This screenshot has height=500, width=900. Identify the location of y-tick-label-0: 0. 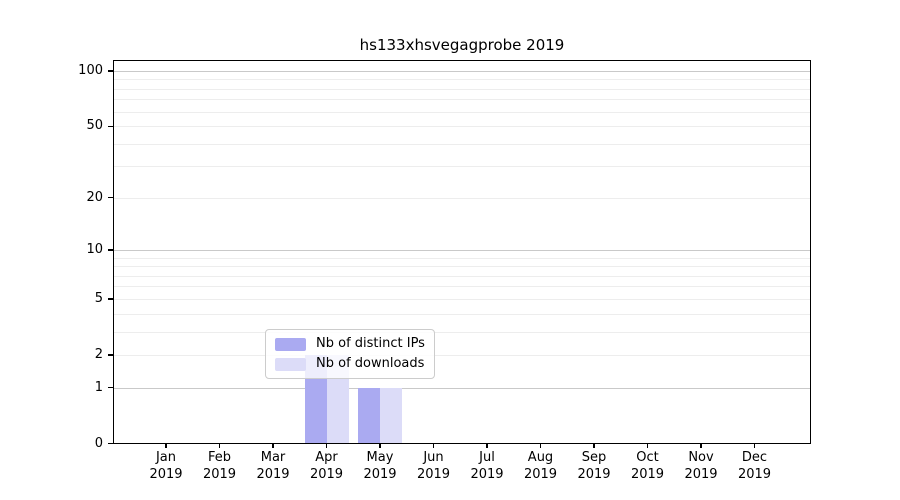
(98, 443).